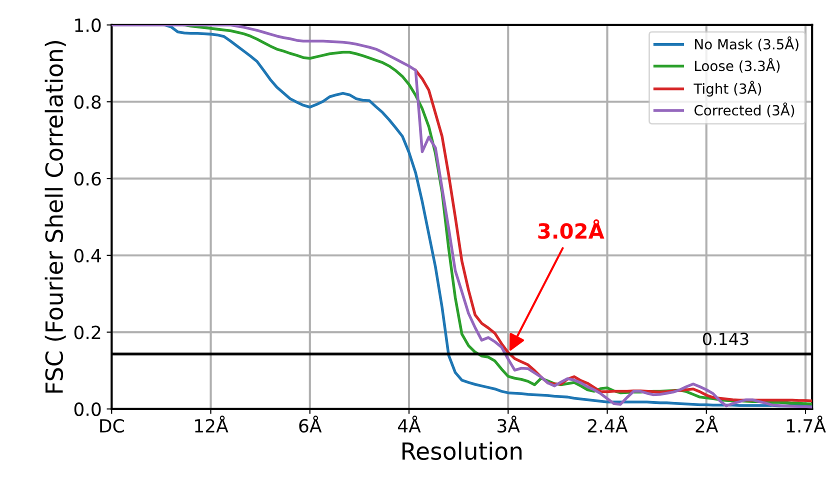  Describe the element at coordinates (87, 255) in the screenshot. I see `y-tick-label: 0.4` at that location.